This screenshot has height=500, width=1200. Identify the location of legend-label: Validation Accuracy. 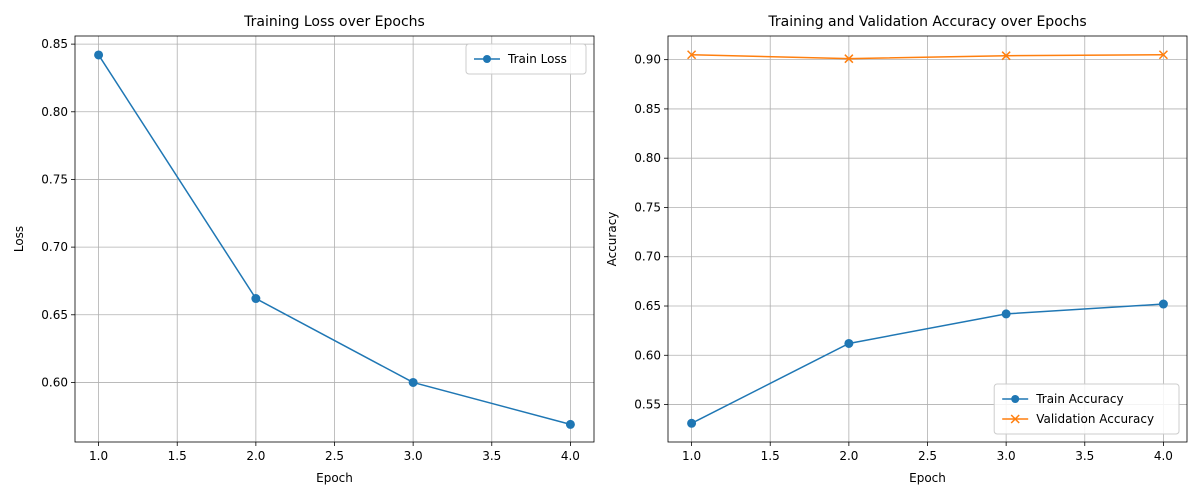
(1095, 419).